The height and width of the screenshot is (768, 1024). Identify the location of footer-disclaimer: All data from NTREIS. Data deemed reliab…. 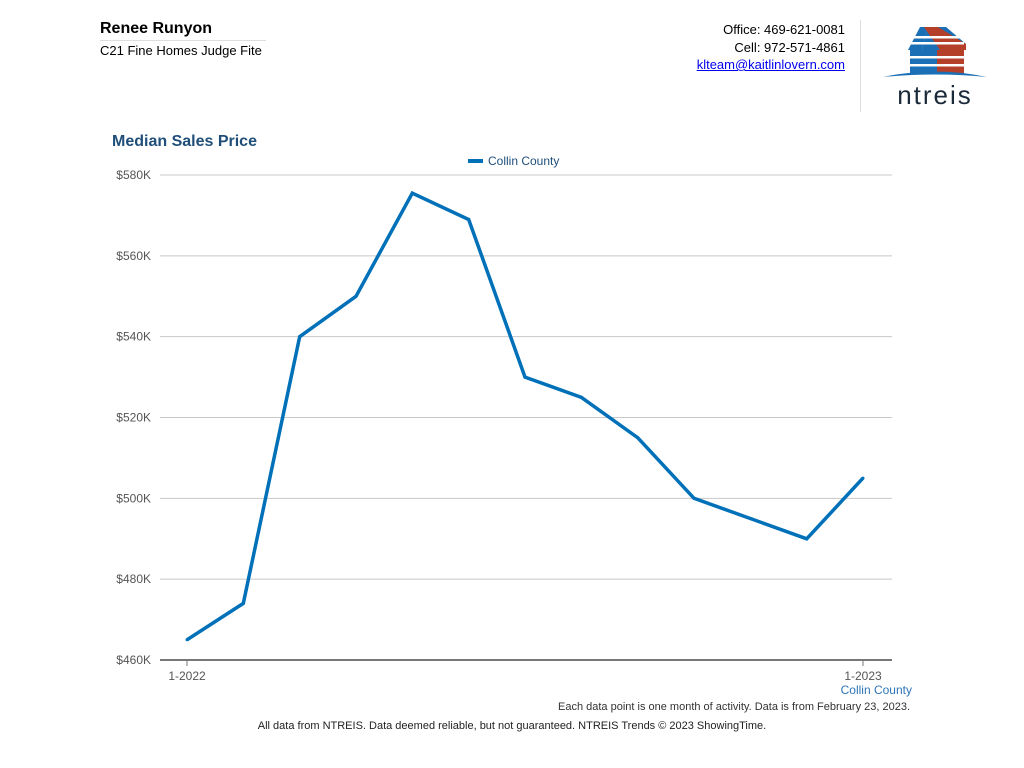
(512, 726).